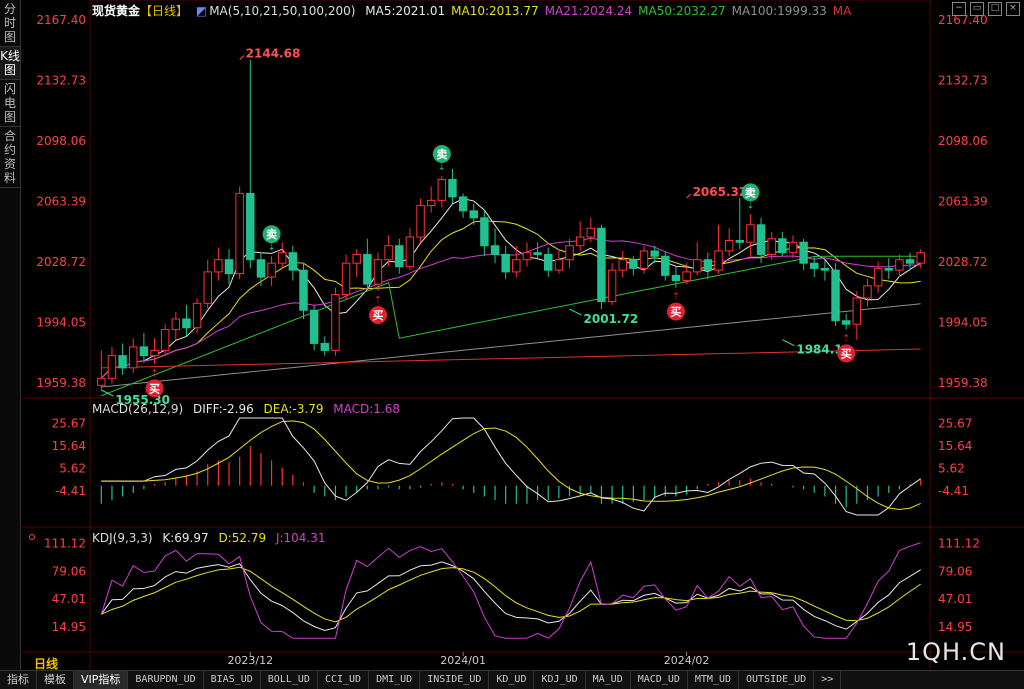 Image resolution: width=1024 pixels, height=689 pixels. What do you see at coordinates (289, 680) in the screenshot?
I see `indicator-tab-5: BOLL_UD` at bounding box center [289, 680].